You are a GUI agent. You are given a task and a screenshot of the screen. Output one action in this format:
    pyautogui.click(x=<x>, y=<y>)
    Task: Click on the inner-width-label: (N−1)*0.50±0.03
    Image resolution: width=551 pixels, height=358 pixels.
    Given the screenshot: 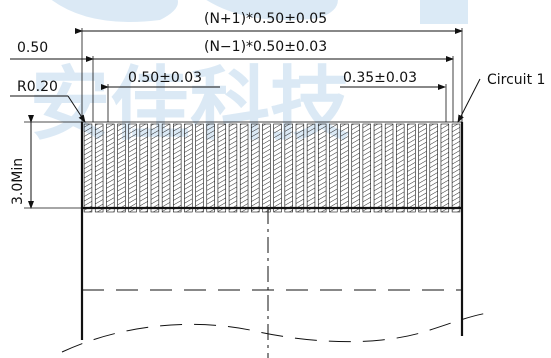 What is the action you would take?
    pyautogui.click(x=265, y=47)
    